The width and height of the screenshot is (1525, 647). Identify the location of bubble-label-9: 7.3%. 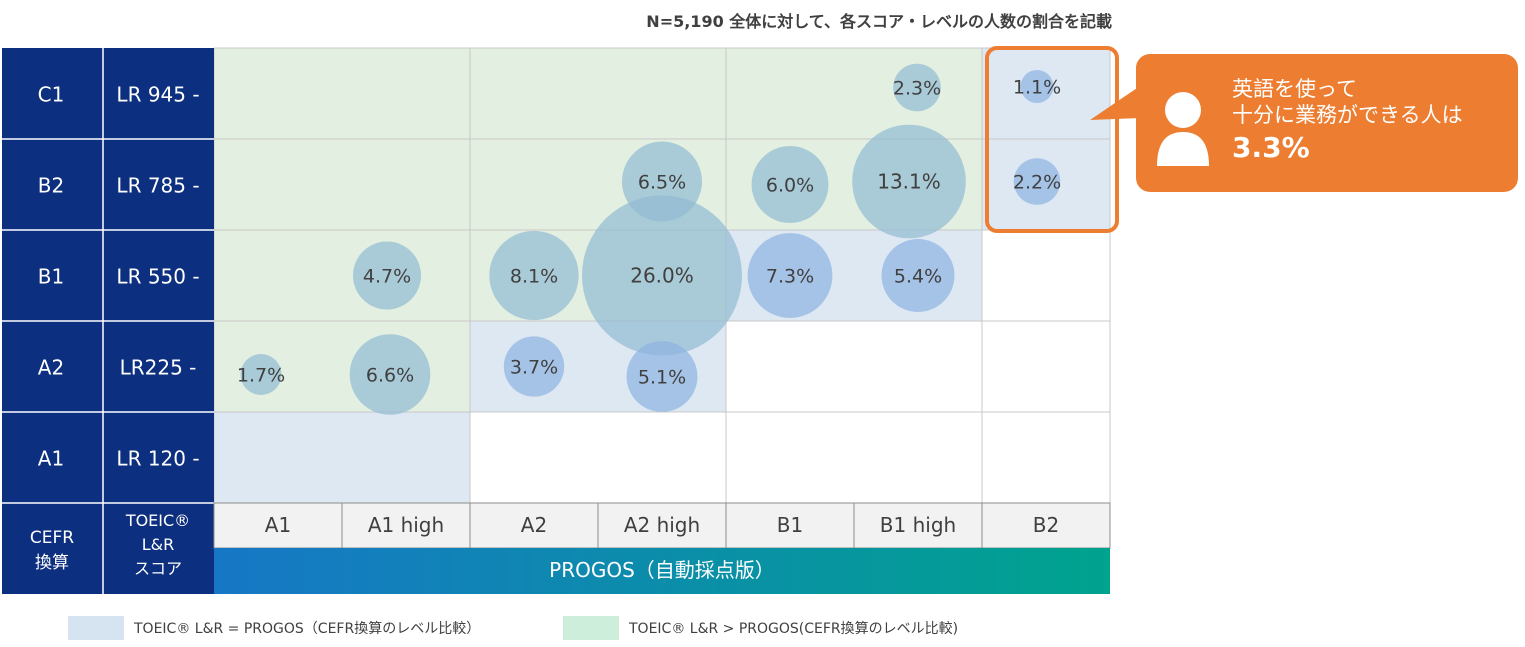
(790, 277).